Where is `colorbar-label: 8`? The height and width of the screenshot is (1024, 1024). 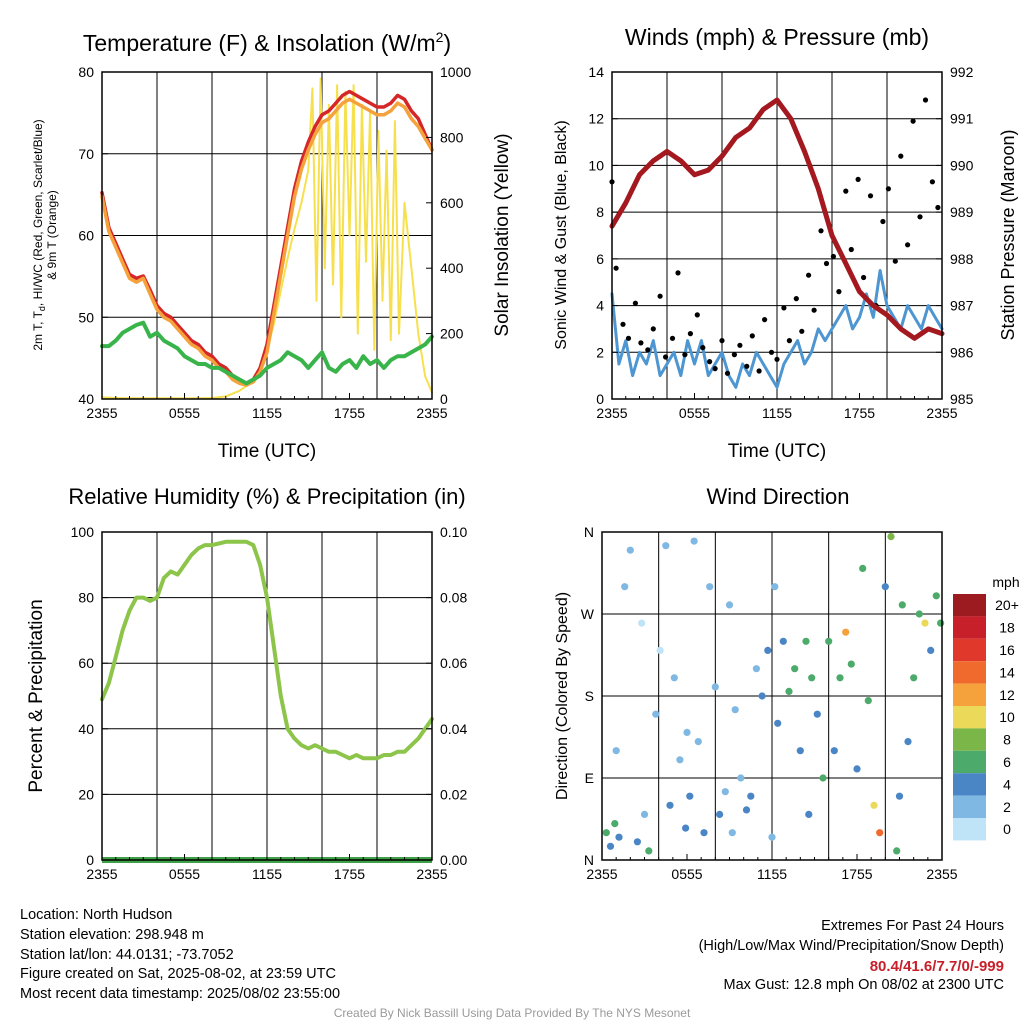
colorbar-label: 8 is located at coordinates (1007, 740).